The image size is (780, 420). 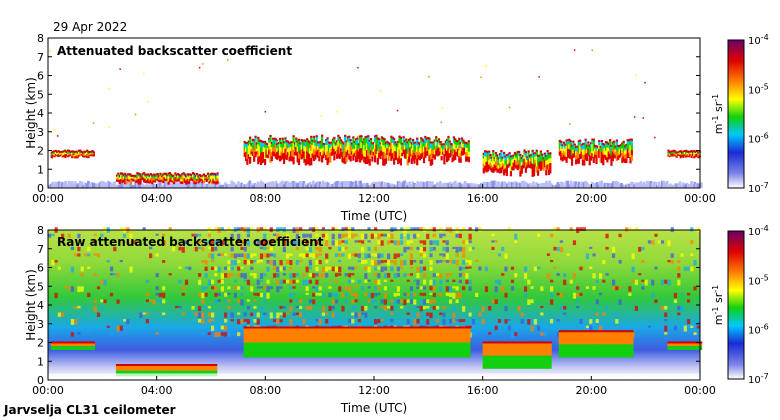 What do you see at coordinates (700, 390) in the screenshot?
I see `x-tick-label: 00:00` at bounding box center [700, 390].